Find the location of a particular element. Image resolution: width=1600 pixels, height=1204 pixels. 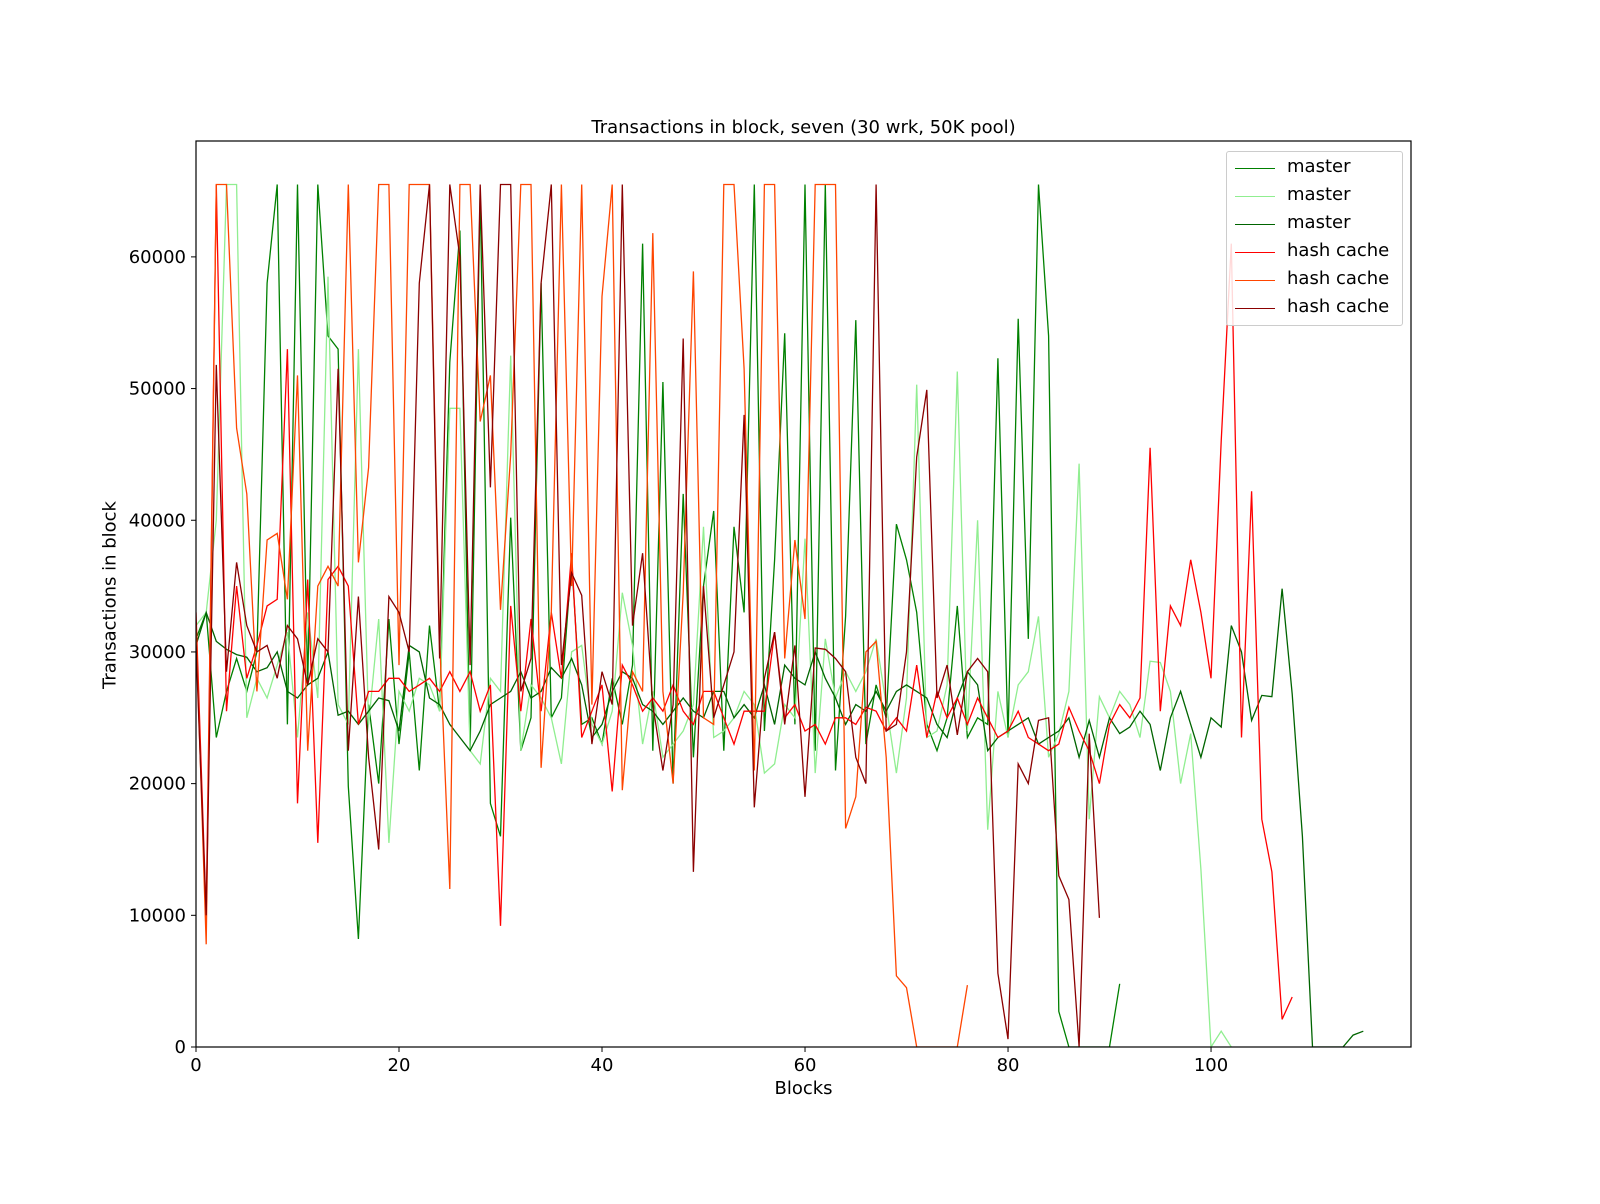

legend-item-master-1: master is located at coordinates (1314, 168).